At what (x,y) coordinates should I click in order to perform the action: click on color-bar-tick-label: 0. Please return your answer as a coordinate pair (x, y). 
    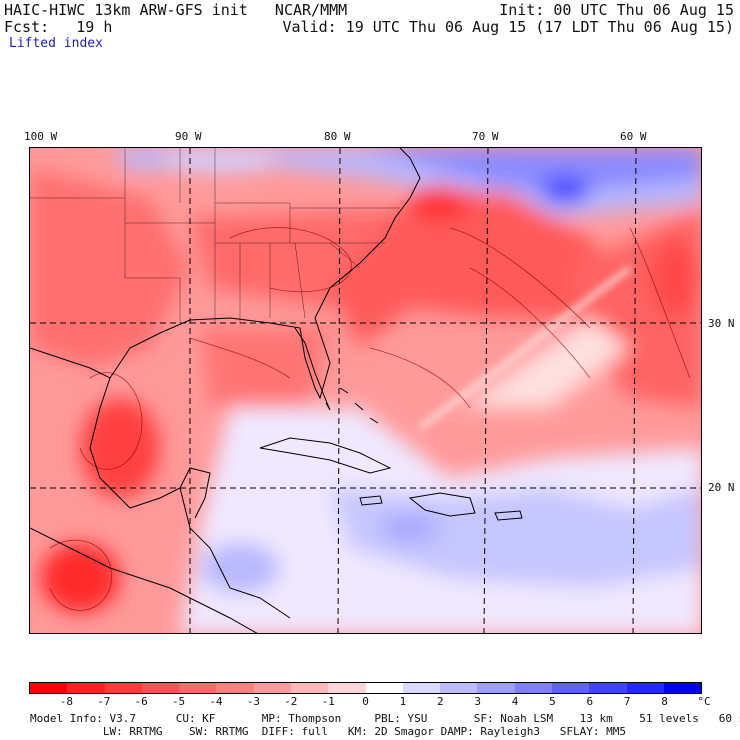
    Looking at the image, I should click on (365, 701).